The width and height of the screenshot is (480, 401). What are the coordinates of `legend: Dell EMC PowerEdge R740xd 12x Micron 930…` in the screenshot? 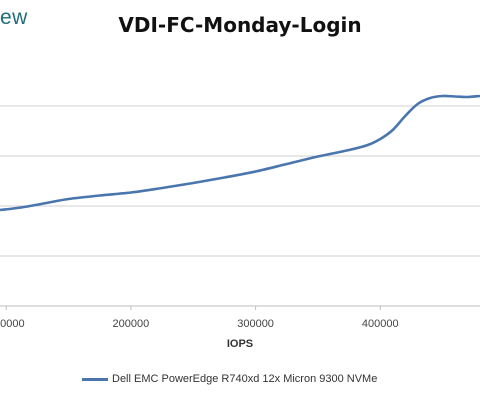 It's located at (229, 379).